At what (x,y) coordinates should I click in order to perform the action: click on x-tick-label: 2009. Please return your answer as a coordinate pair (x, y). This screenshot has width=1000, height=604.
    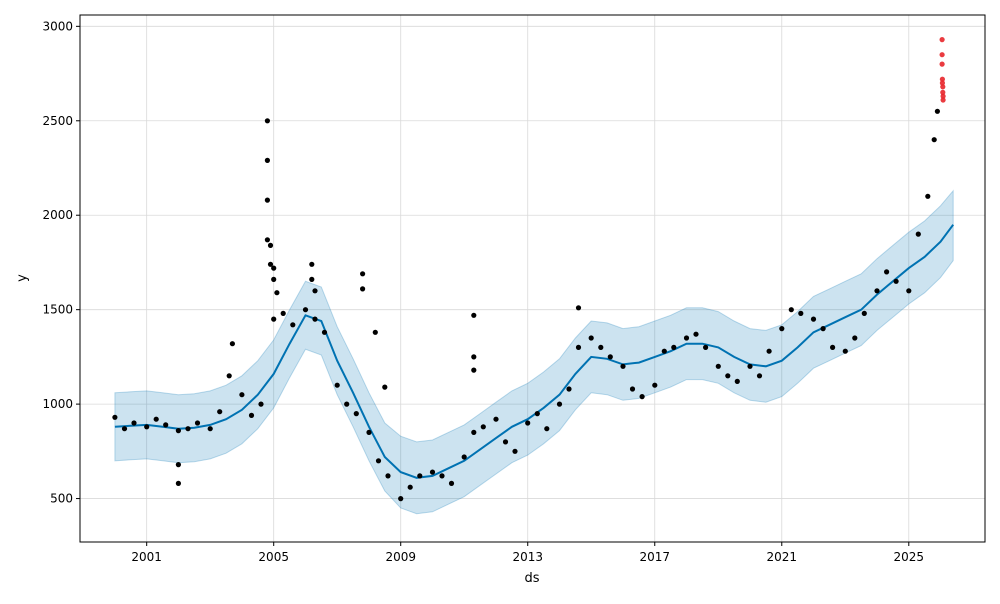
    Looking at the image, I should click on (400, 557).